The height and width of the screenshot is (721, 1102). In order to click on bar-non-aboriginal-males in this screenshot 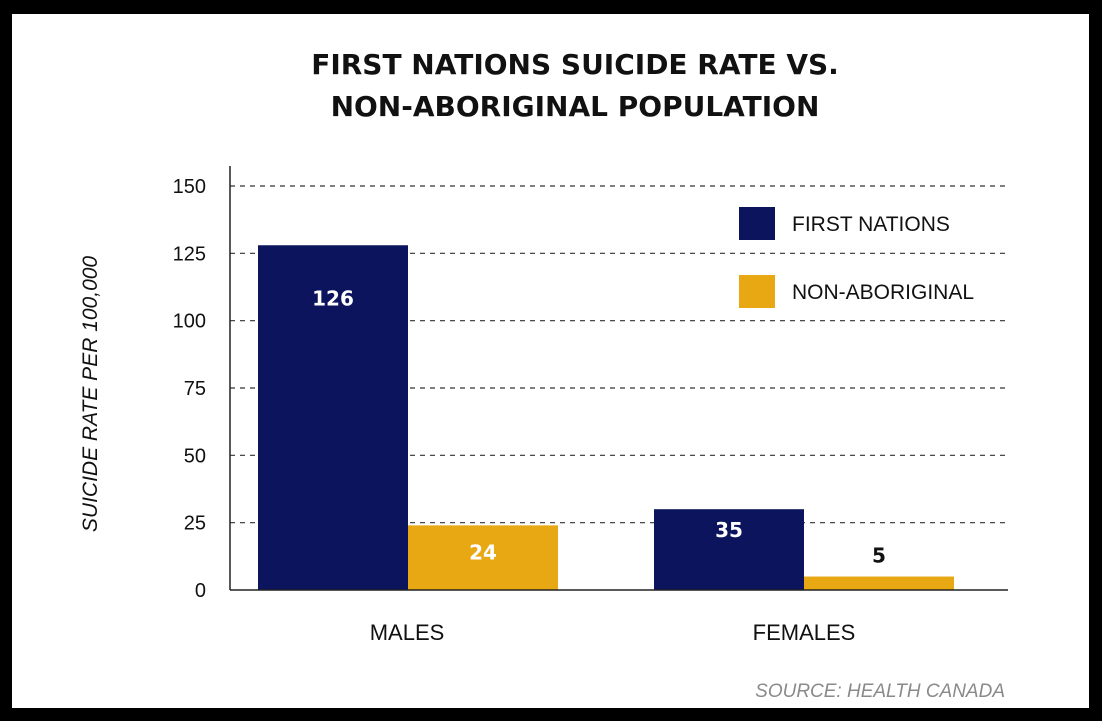, I will do `click(483, 557)`.